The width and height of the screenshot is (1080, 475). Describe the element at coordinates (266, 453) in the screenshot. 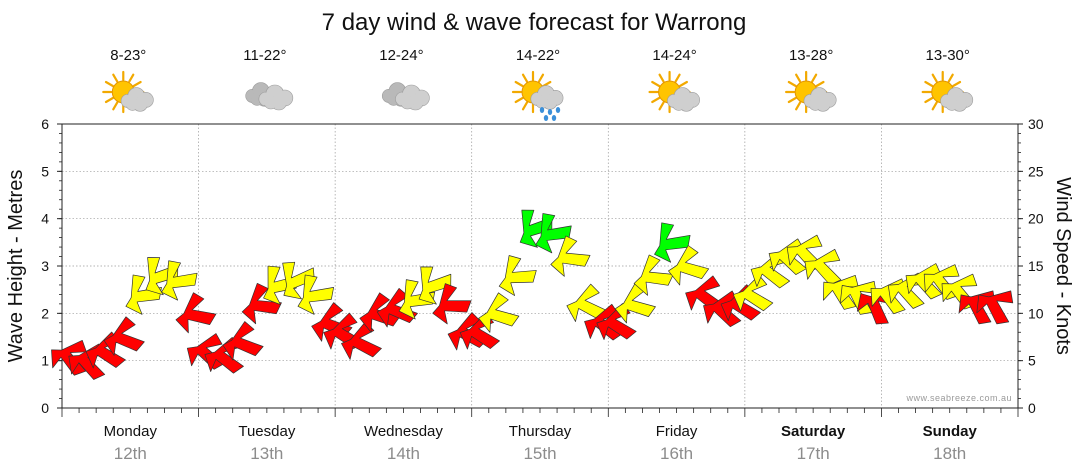

I see `date-label-tuesday: 13th` at that location.